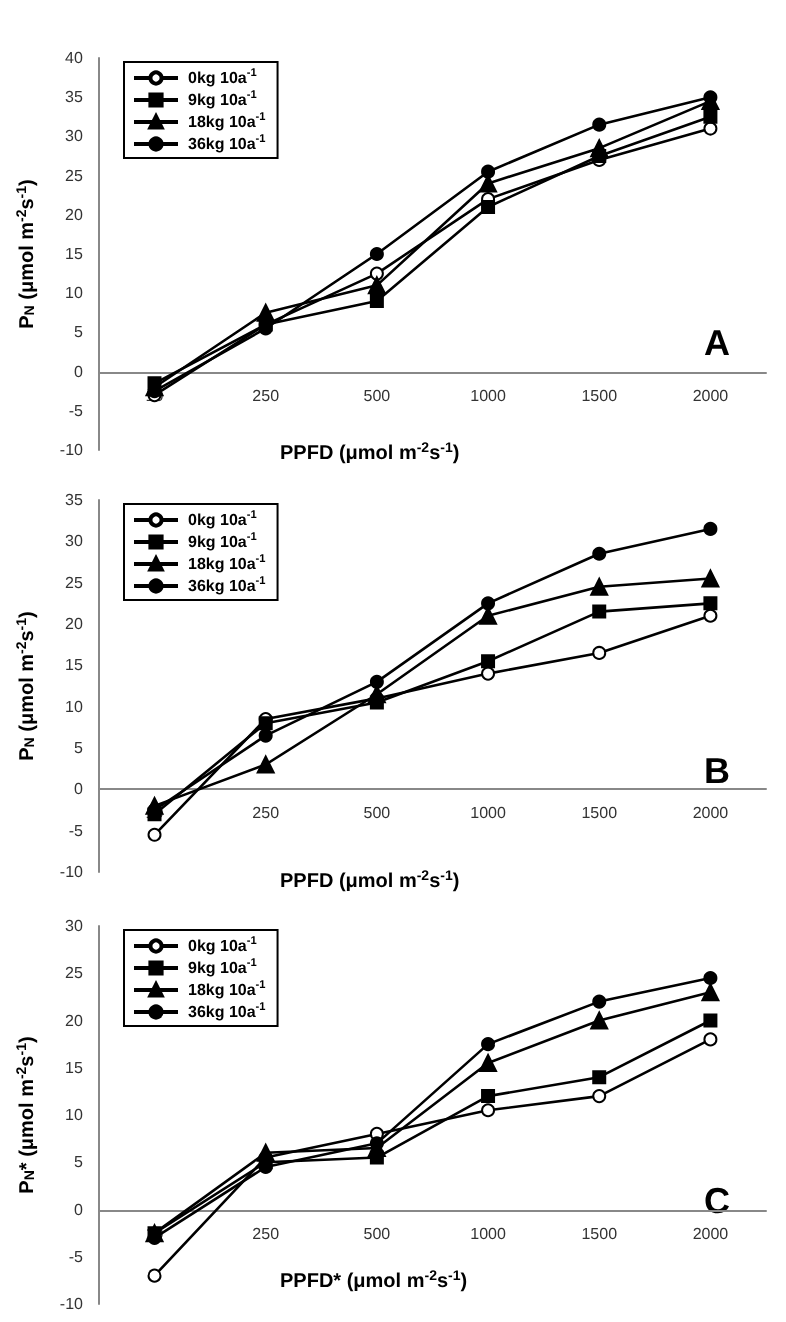  Describe the element at coordinates (75, 58) in the screenshot. I see `y-tick-label: 40` at that location.